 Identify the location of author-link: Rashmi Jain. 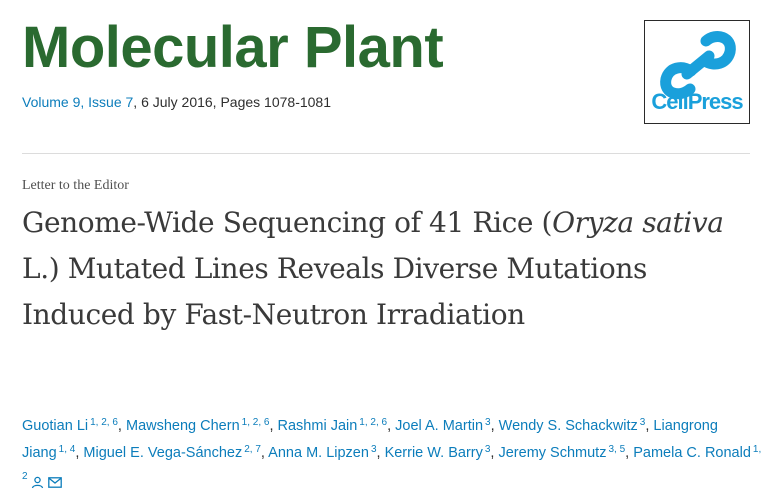
(317, 426).